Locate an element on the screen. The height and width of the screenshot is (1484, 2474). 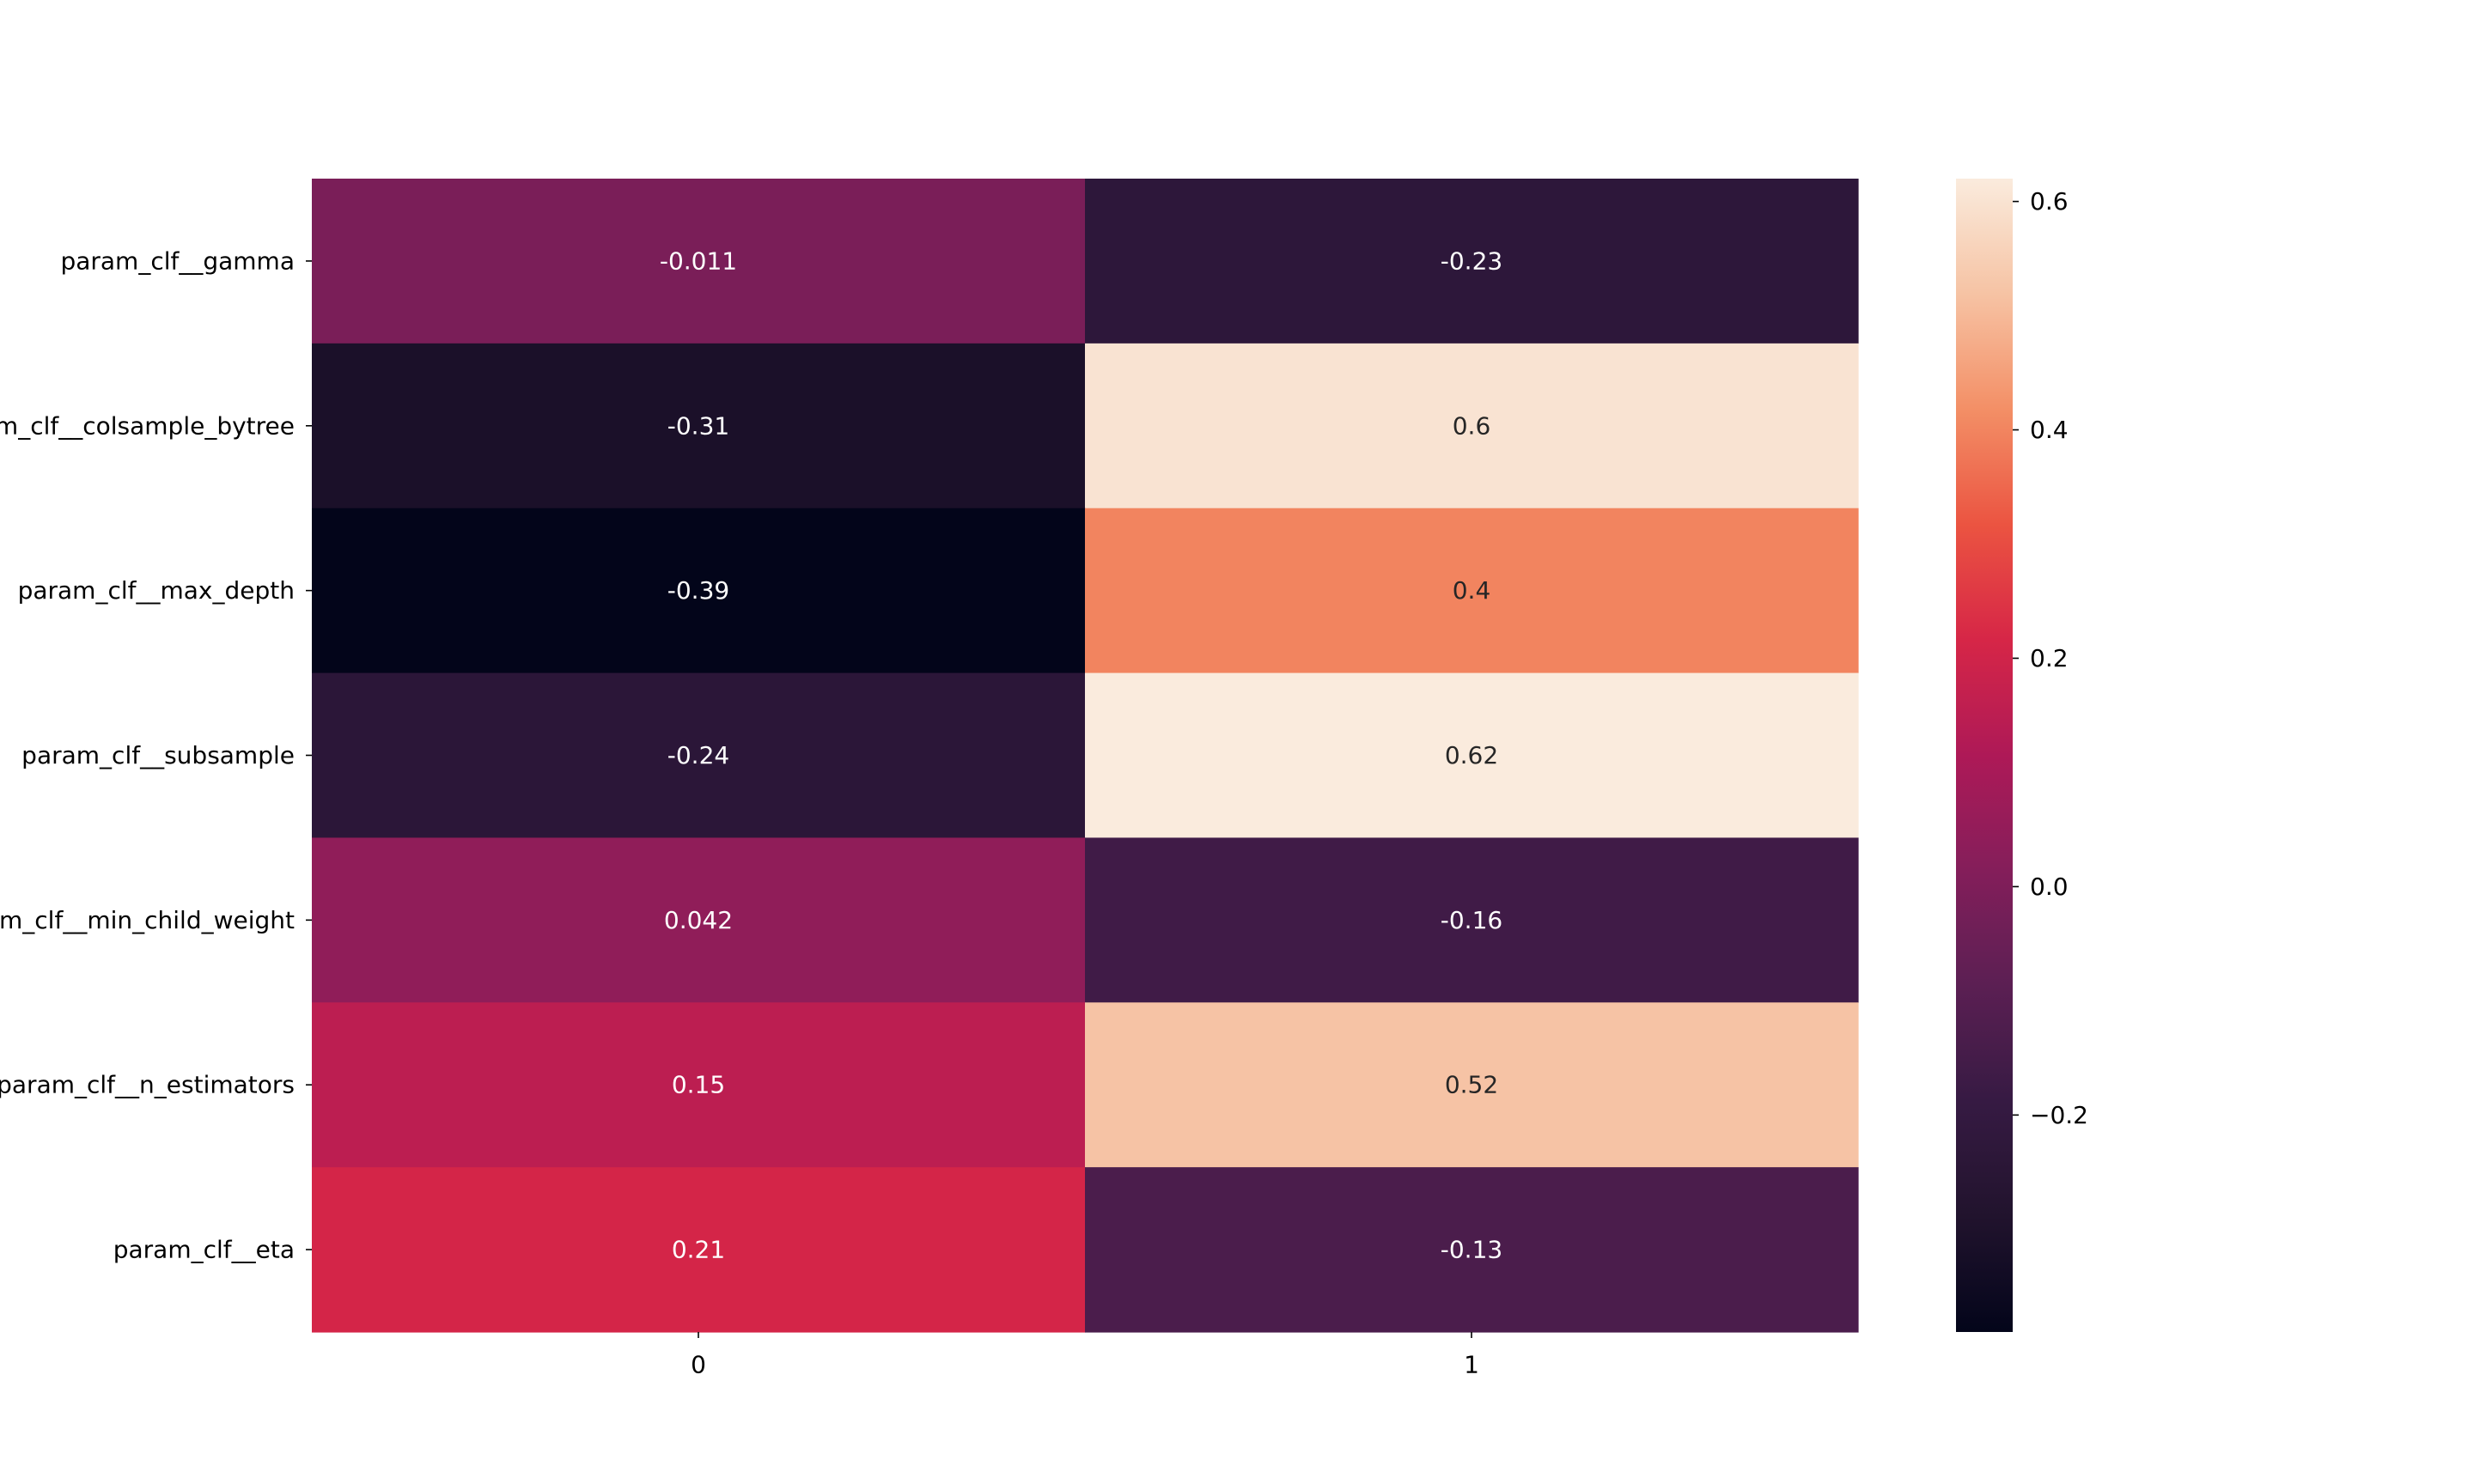
row-label-param-clf-max-depth: param_clf__max_depth is located at coordinates (156, 591).